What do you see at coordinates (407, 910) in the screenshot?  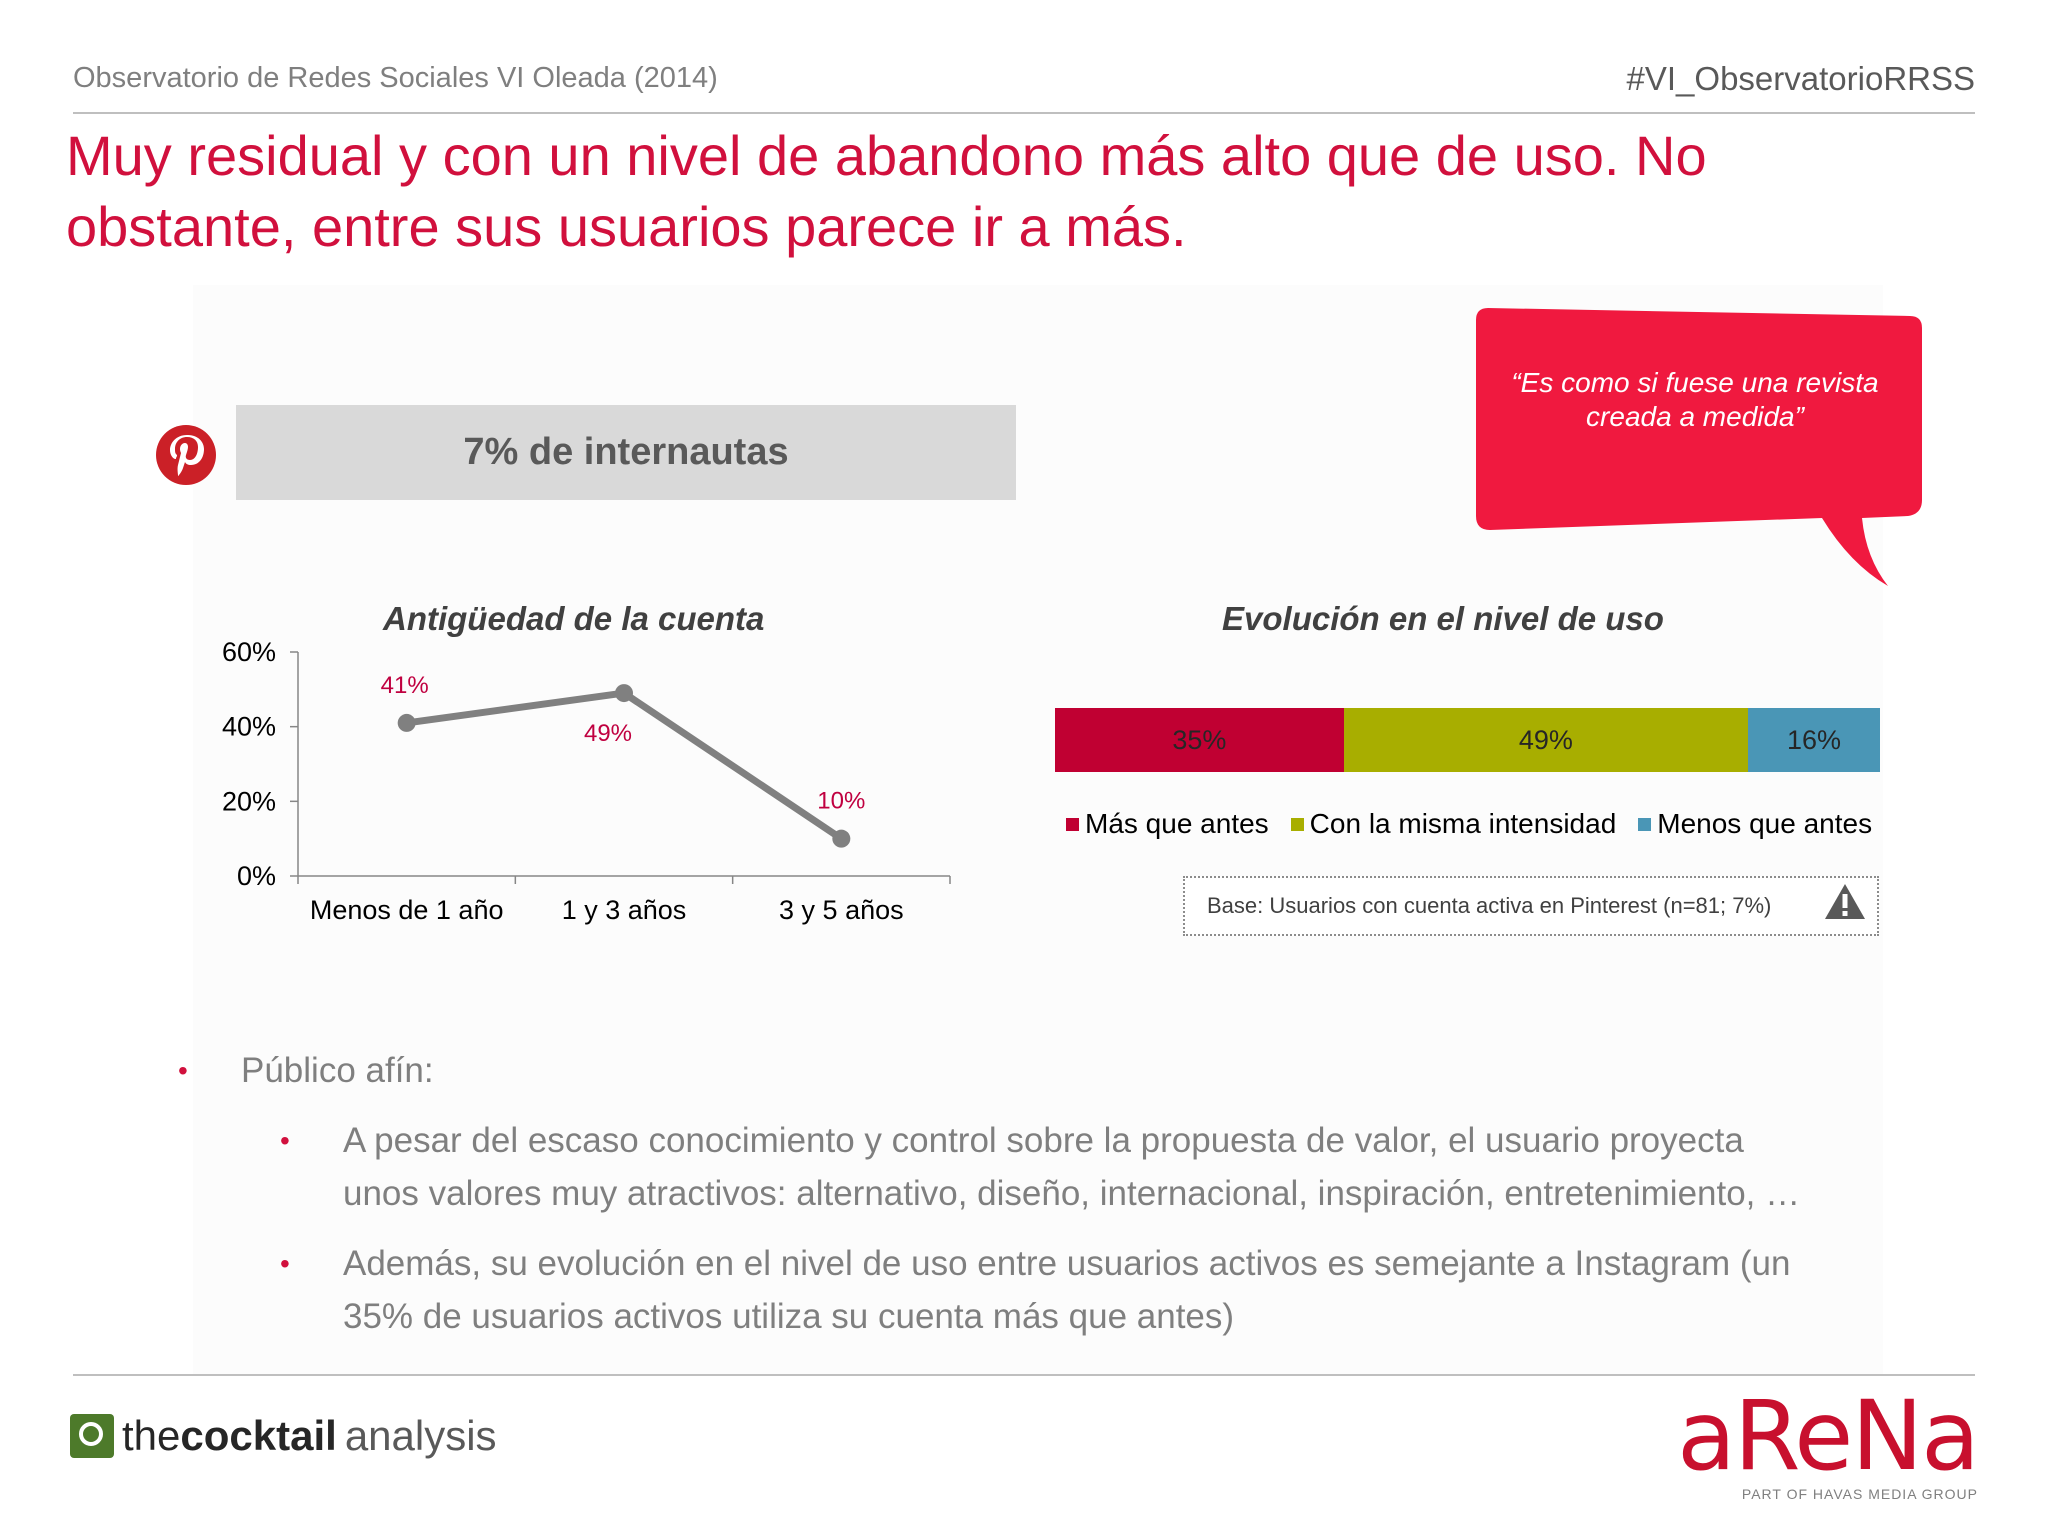 I see `x-tick-label: Menos de 1 año` at bounding box center [407, 910].